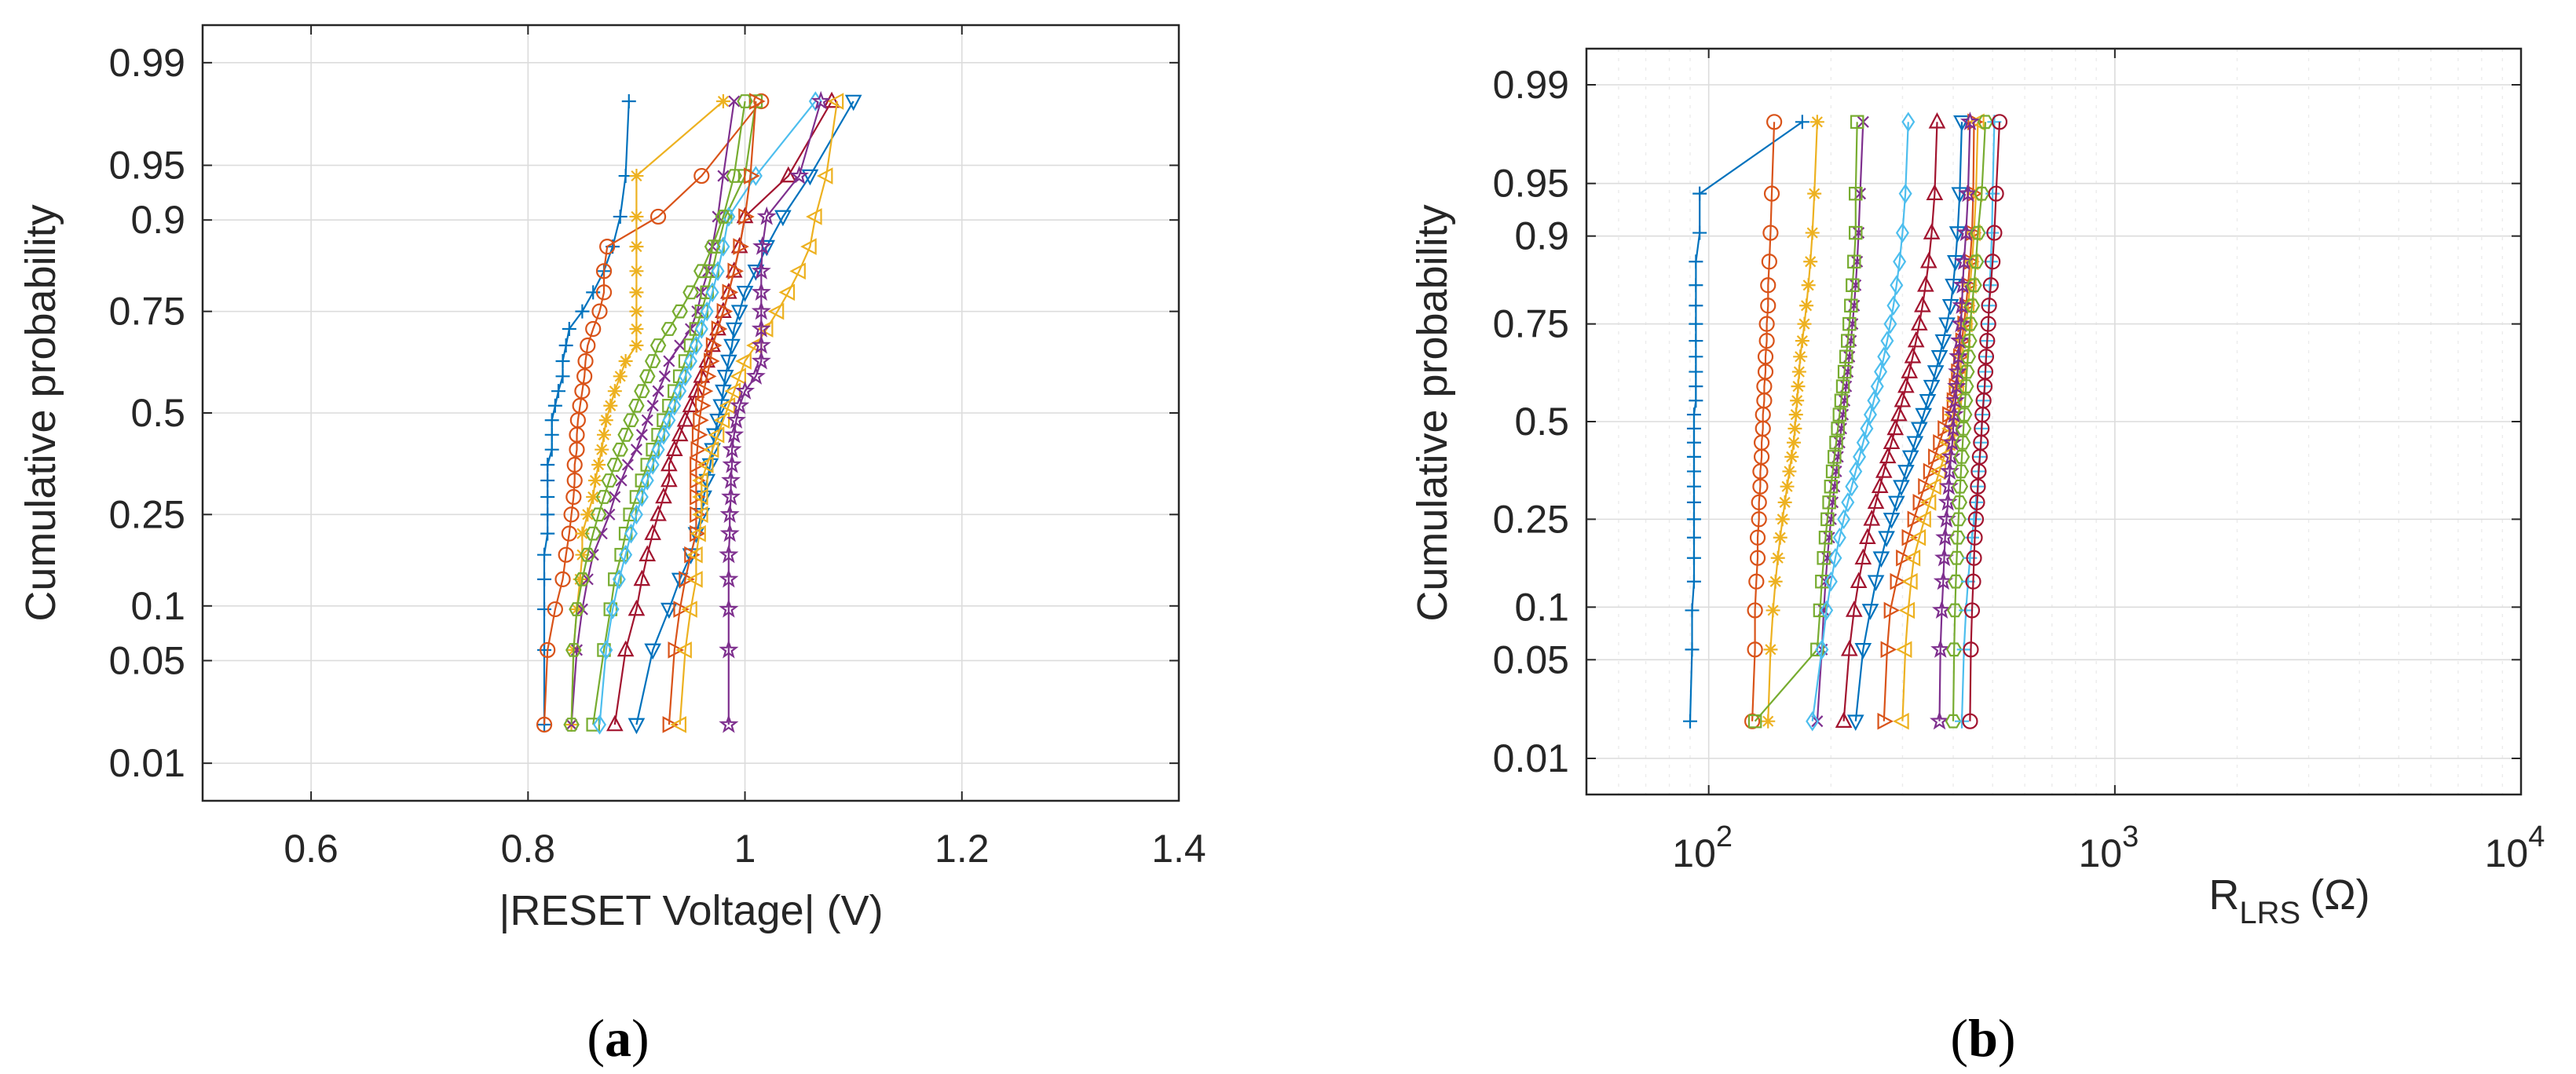 The height and width of the screenshot is (1074, 2576). What do you see at coordinates (1542, 422) in the screenshot?
I see `y-tick-label: 0.5` at bounding box center [1542, 422].